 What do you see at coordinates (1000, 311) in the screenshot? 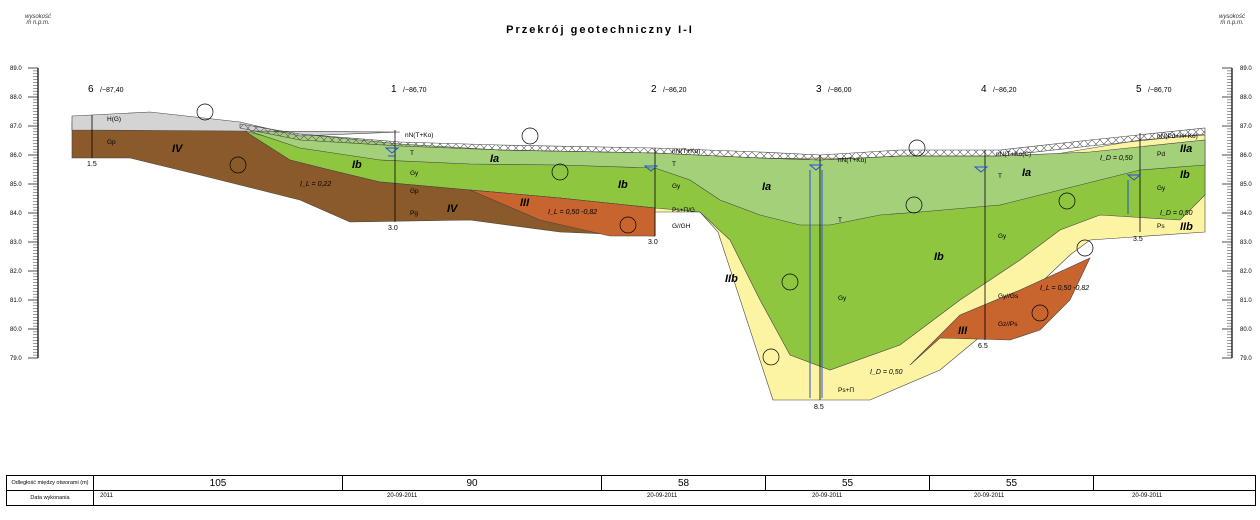
I see `layer-III-orange-right` at bounding box center [1000, 311].